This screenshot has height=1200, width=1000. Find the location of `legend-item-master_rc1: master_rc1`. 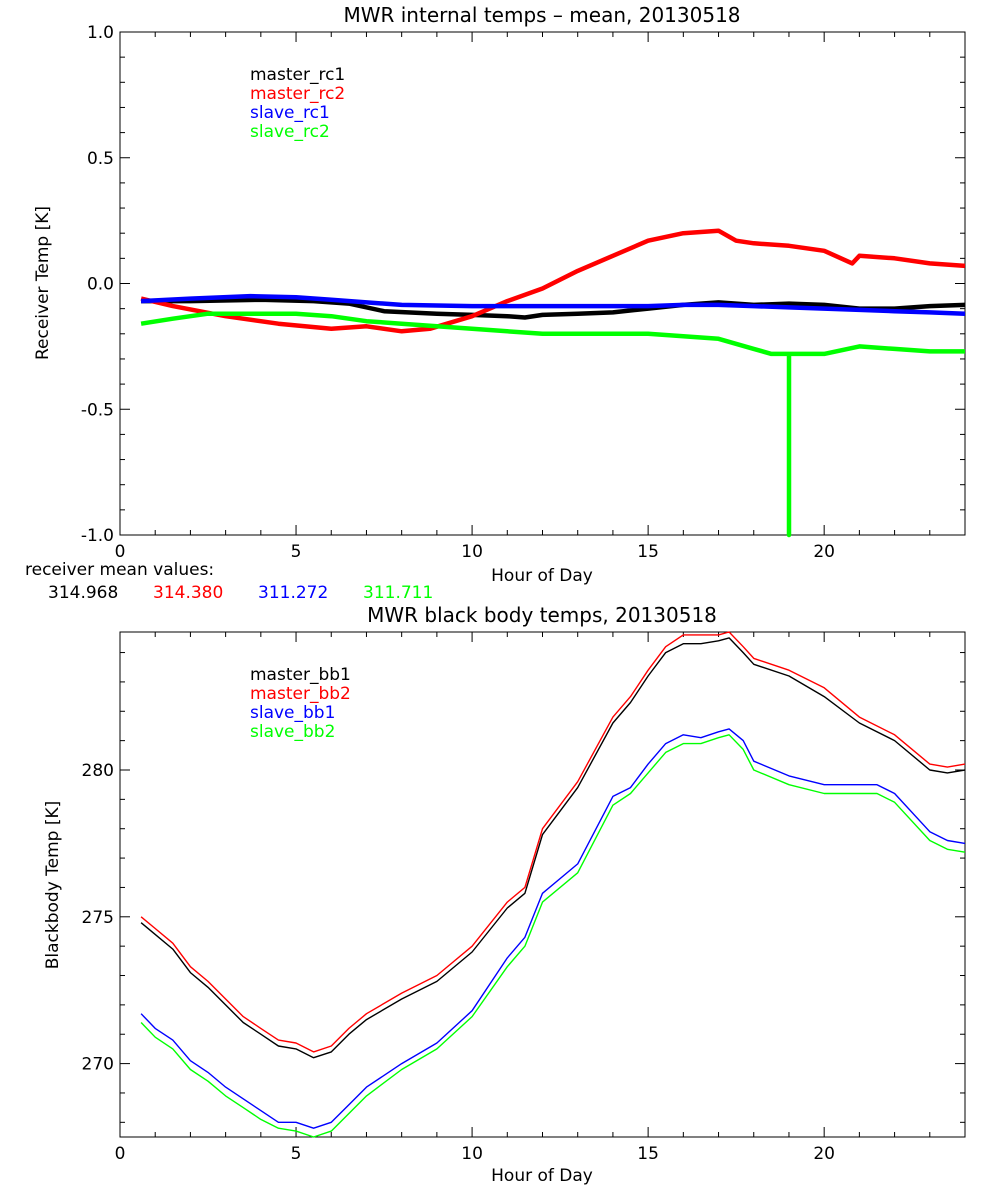

legend-item-master_rc1: master_rc1 is located at coordinates (297, 75).